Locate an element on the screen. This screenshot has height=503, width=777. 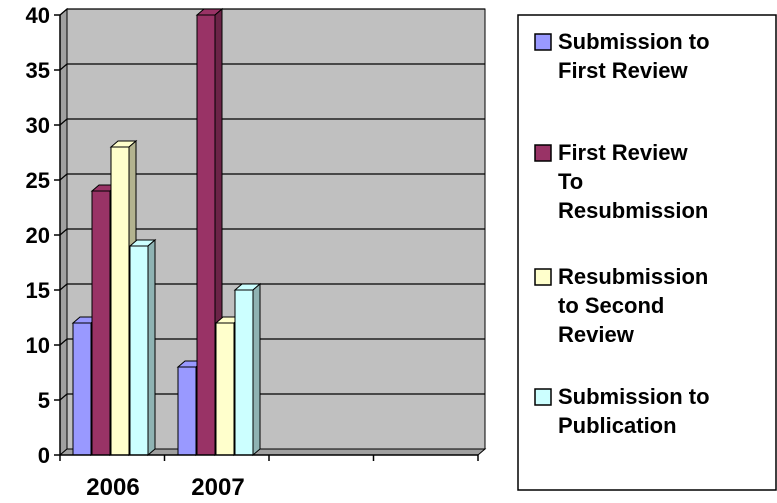
x-tick-label: 2006 is located at coordinates (112, 487).